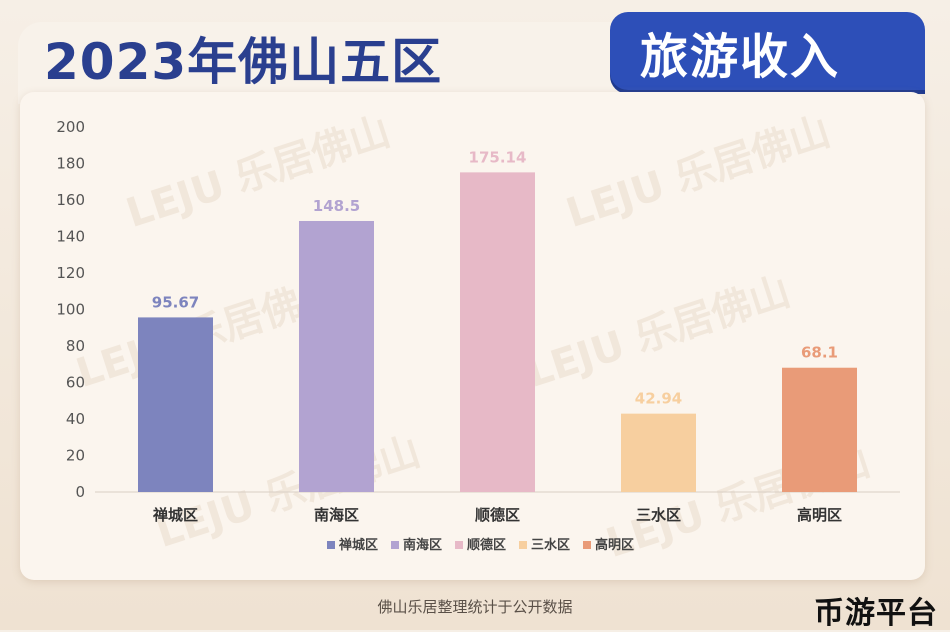 This screenshot has height=632, width=950. I want to click on y-tick-label: 0, so click(80, 492).